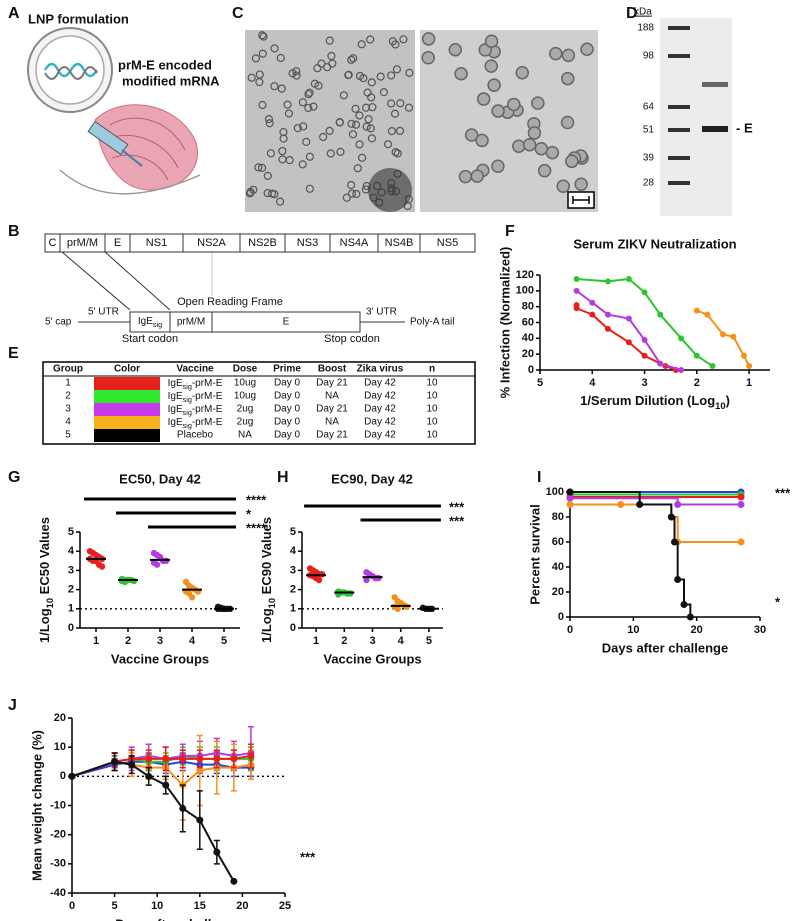 The height and width of the screenshot is (921, 800). I want to click on orf-lines, so click(116, 281).